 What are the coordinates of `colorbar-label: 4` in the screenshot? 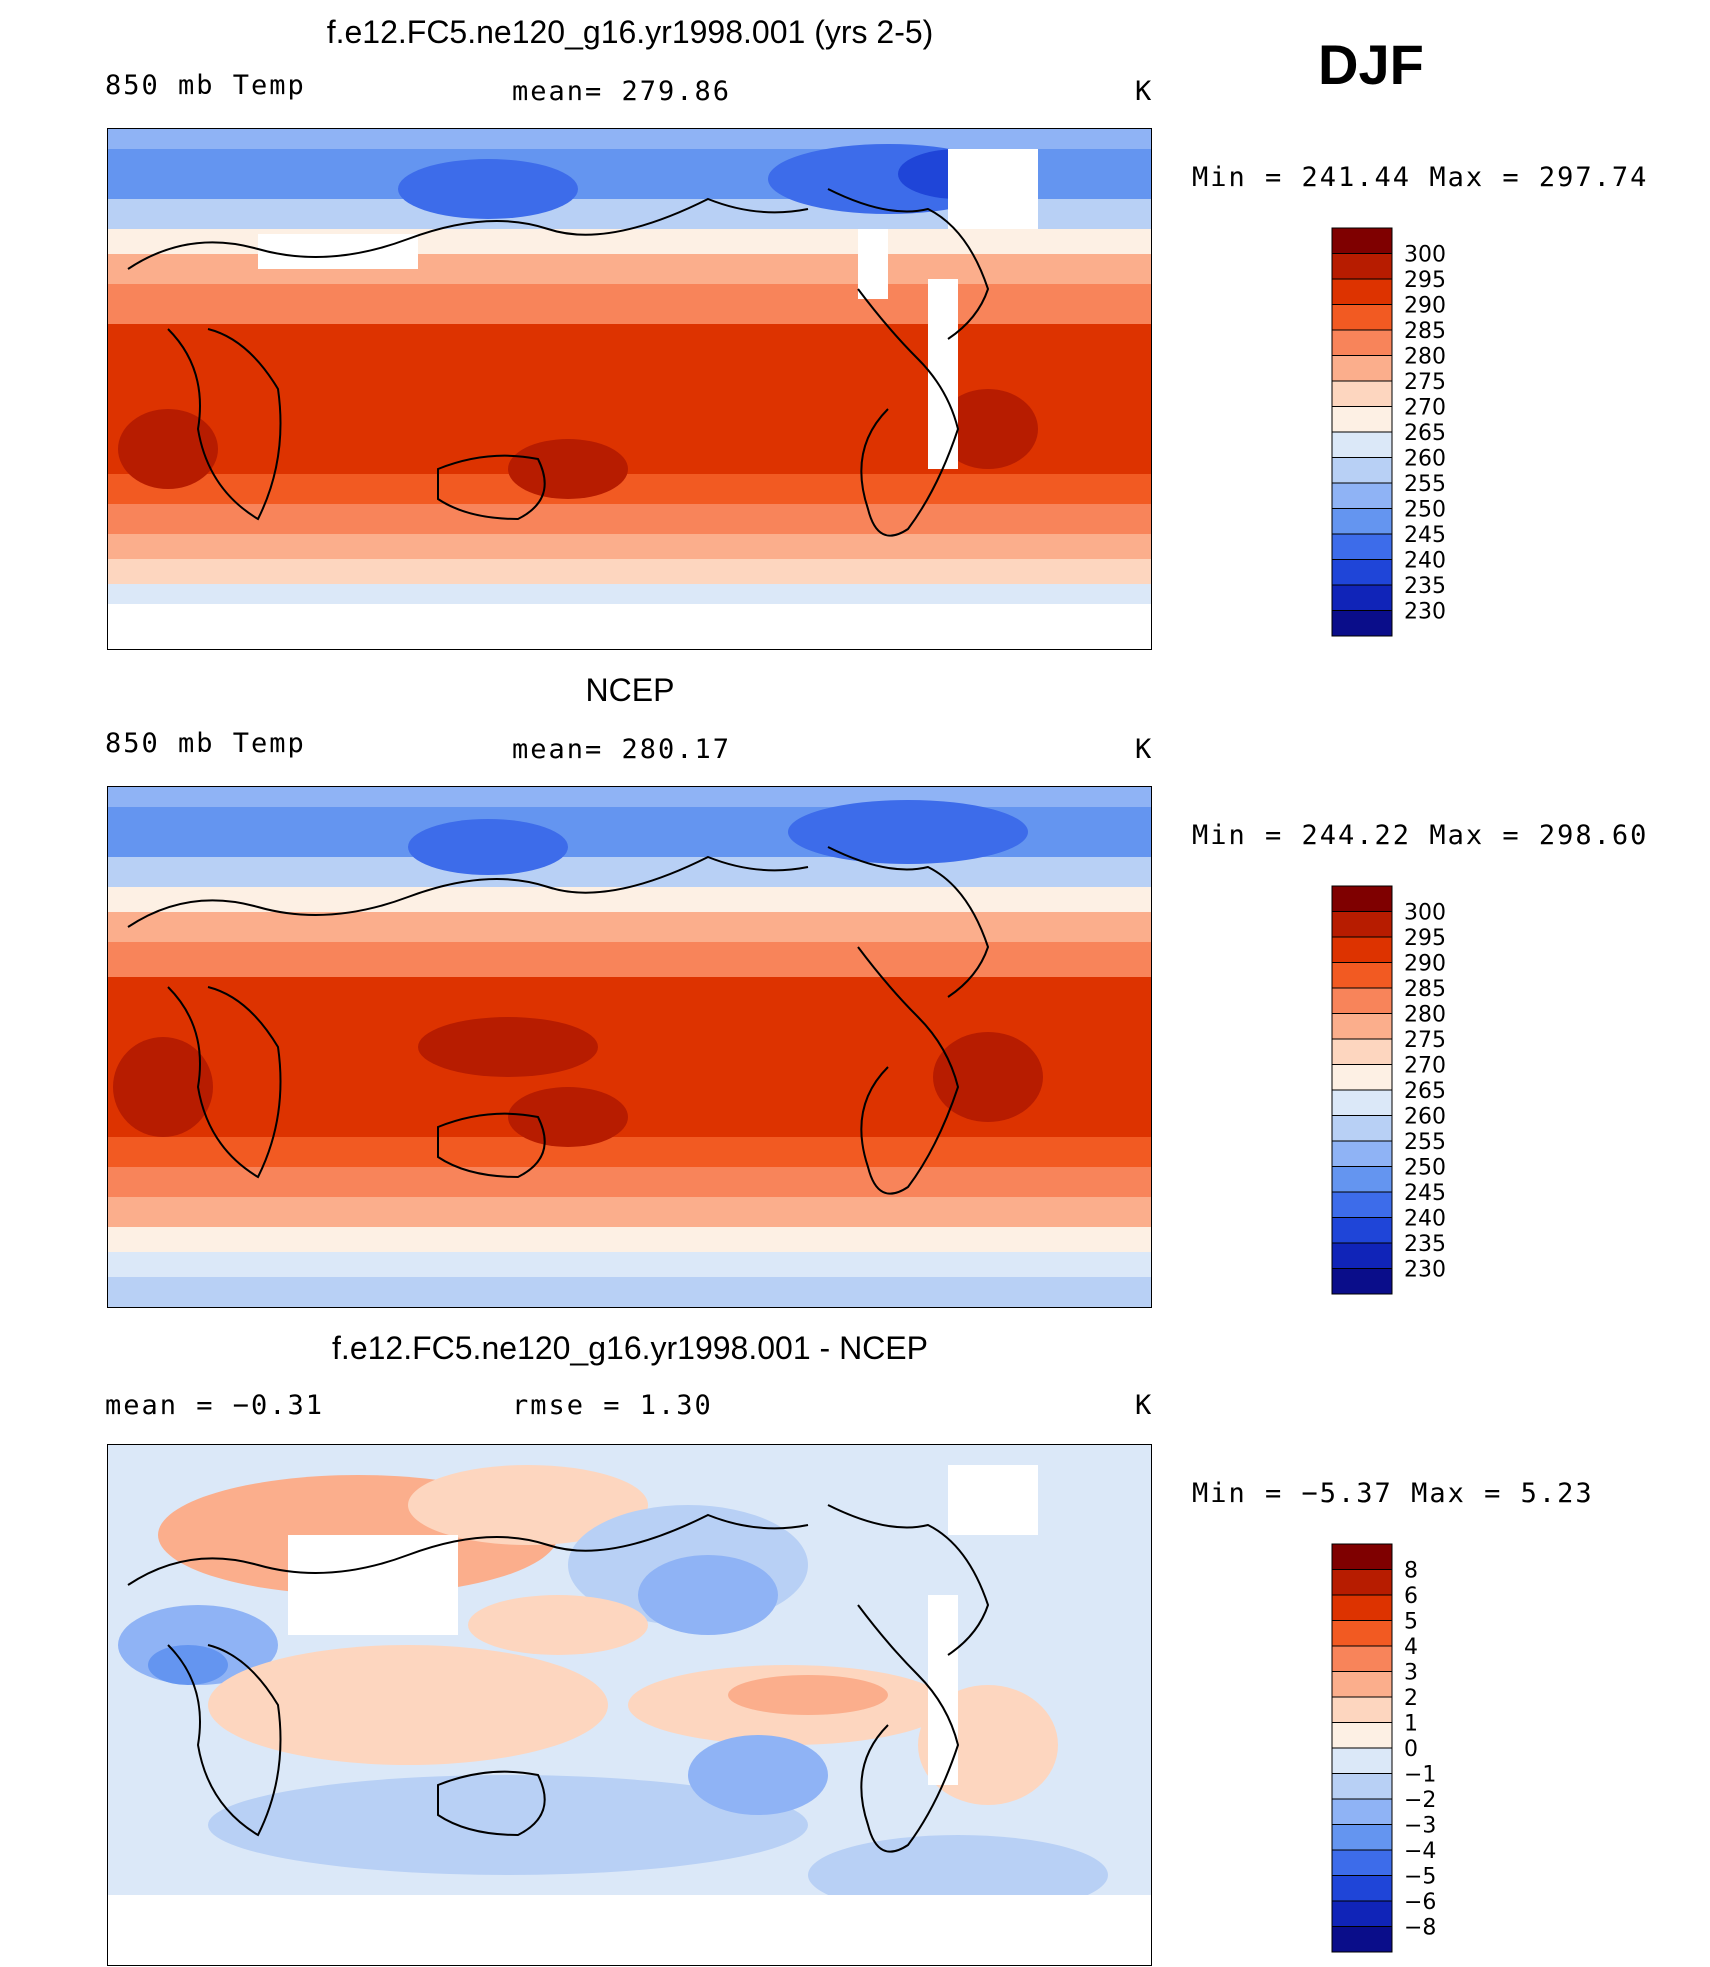 It's located at (1411, 1647).